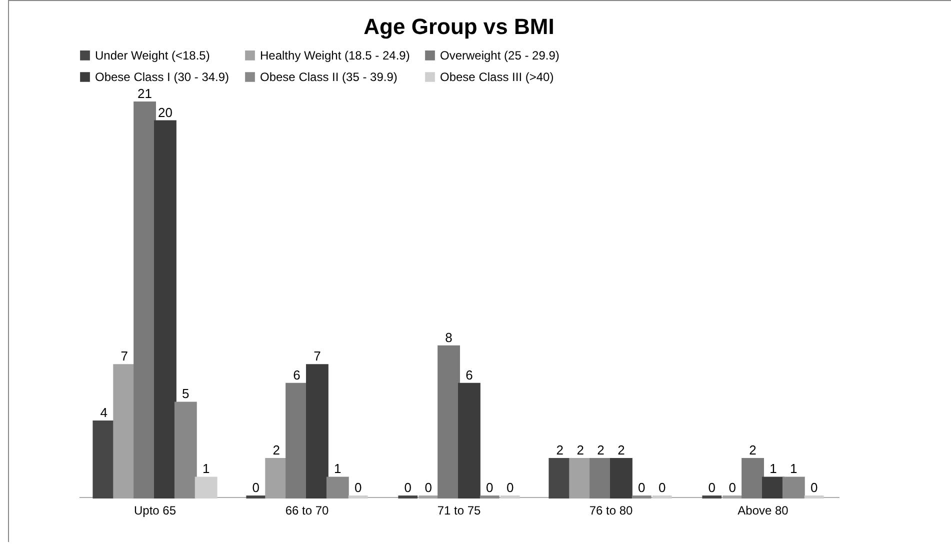 This screenshot has height=548, width=951. What do you see at coordinates (763, 511) in the screenshot?
I see `x-tick-label: Above 80` at bounding box center [763, 511].